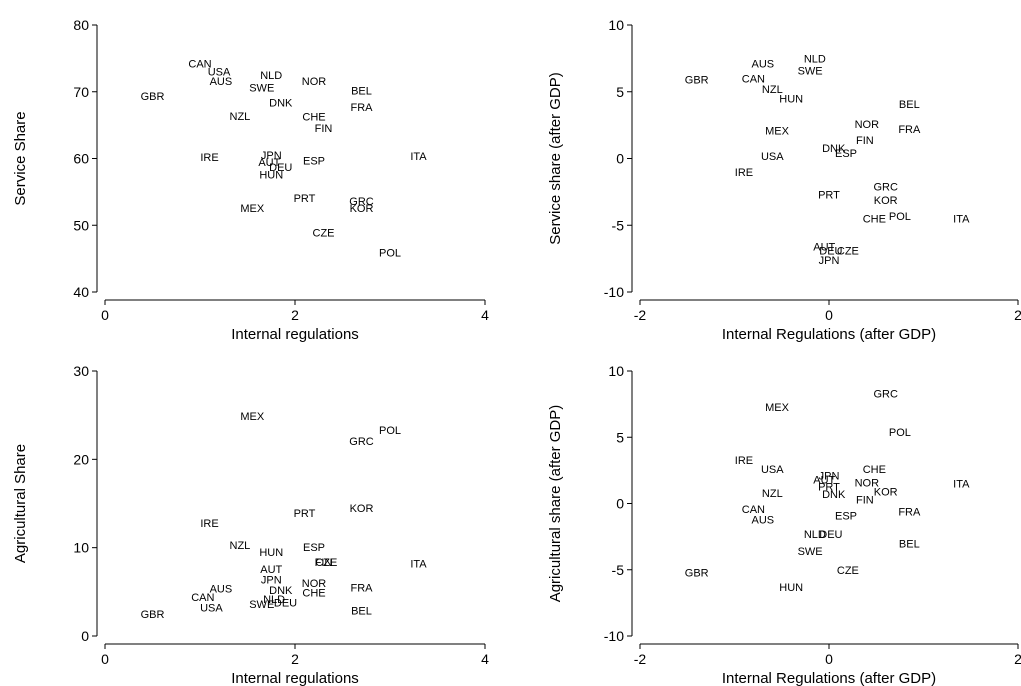  What do you see at coordinates (885, 188) in the screenshot?
I see `point-label-grc: GRC` at bounding box center [885, 188].